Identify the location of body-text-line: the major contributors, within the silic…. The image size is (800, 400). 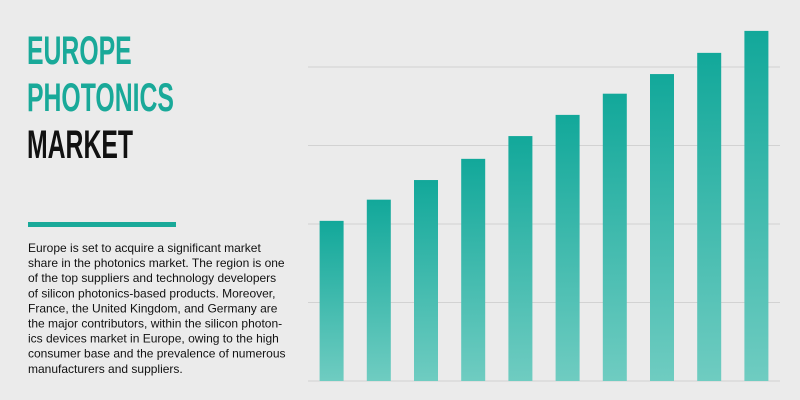
(155, 324).